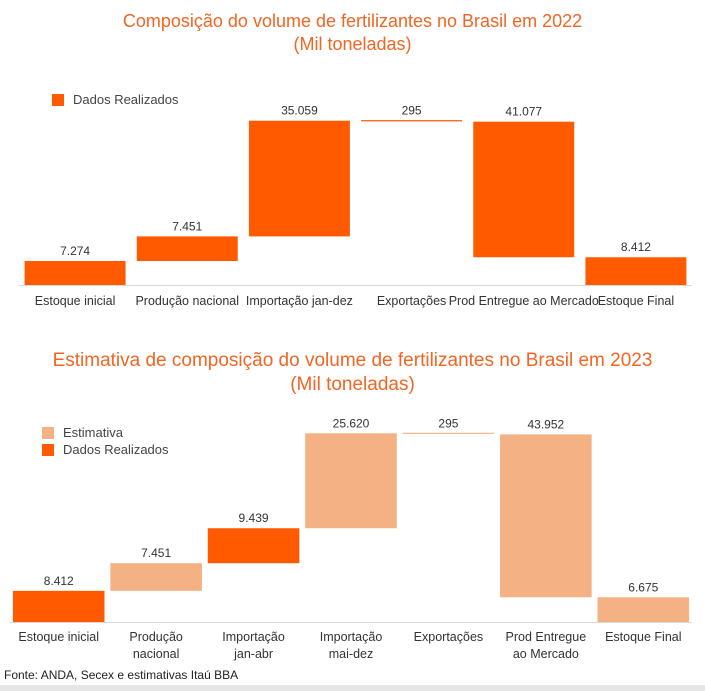 The height and width of the screenshot is (691, 705). I want to click on chart2-legend-estimativa: Estimativa, so click(82, 432).